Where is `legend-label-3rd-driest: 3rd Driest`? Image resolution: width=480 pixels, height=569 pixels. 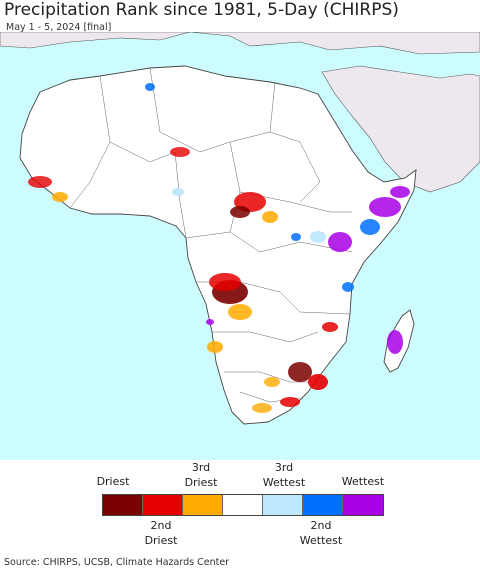 legend-label-3rd-driest: 3rd Driest is located at coordinates (201, 475).